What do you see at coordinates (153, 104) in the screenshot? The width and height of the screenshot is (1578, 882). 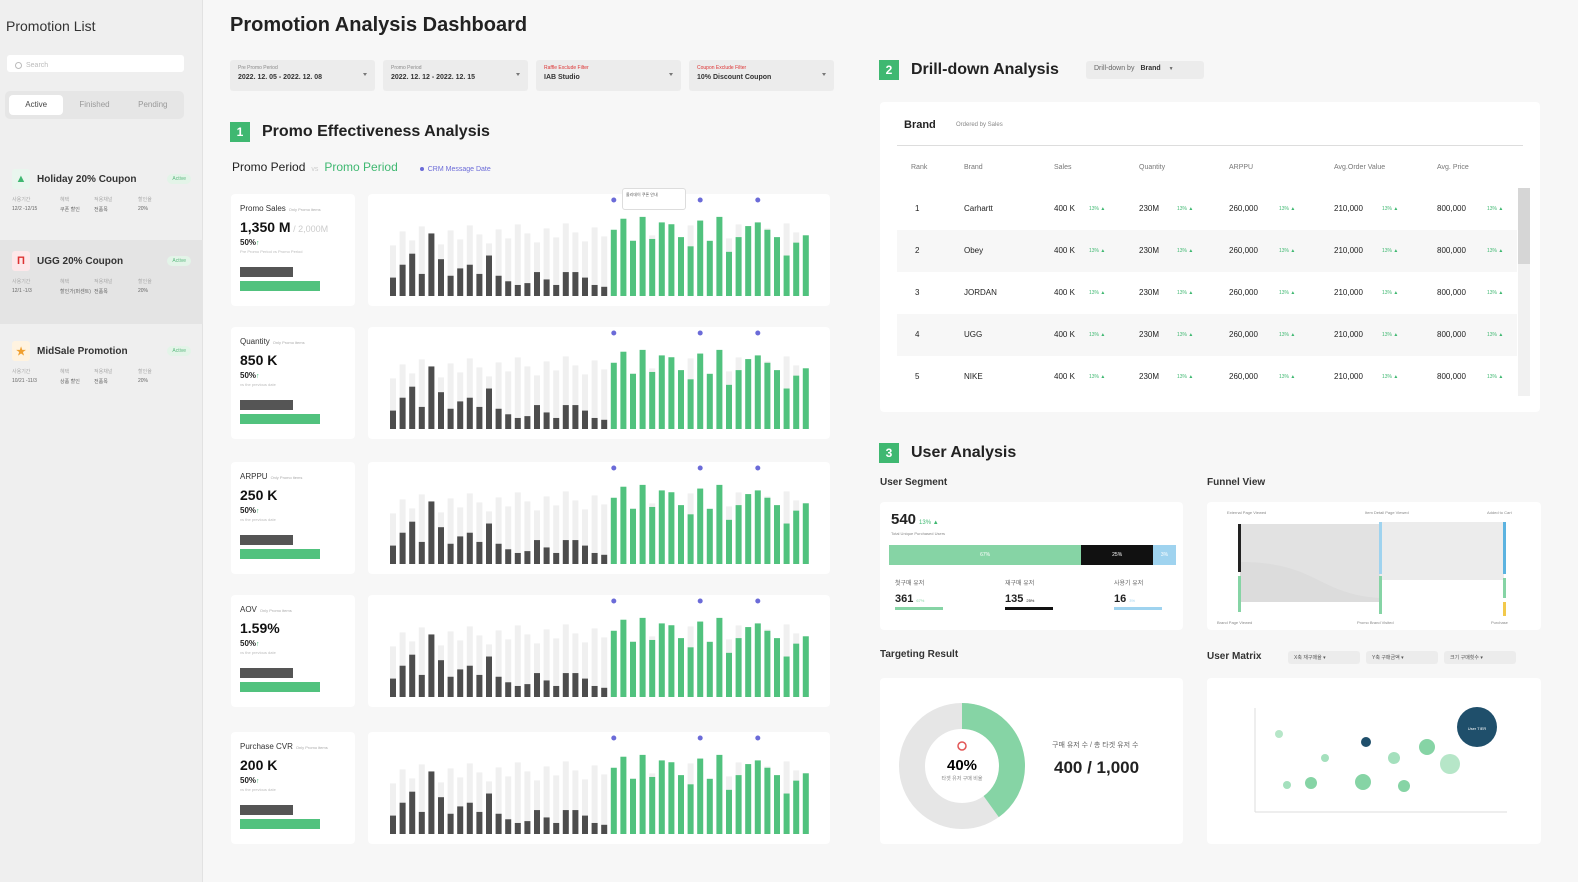 I see `tab-pending: Pending` at bounding box center [153, 104].